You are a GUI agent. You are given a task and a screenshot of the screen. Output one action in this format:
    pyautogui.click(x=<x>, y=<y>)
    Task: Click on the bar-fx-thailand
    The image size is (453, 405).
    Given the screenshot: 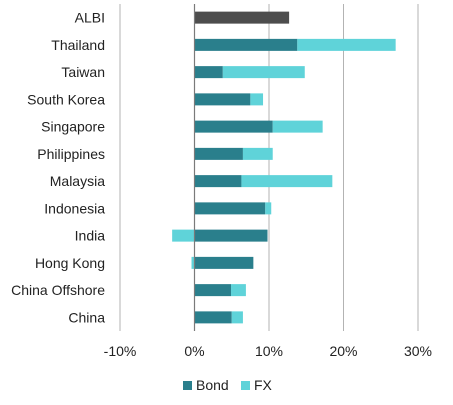 What is the action you would take?
    pyautogui.click(x=346, y=44)
    